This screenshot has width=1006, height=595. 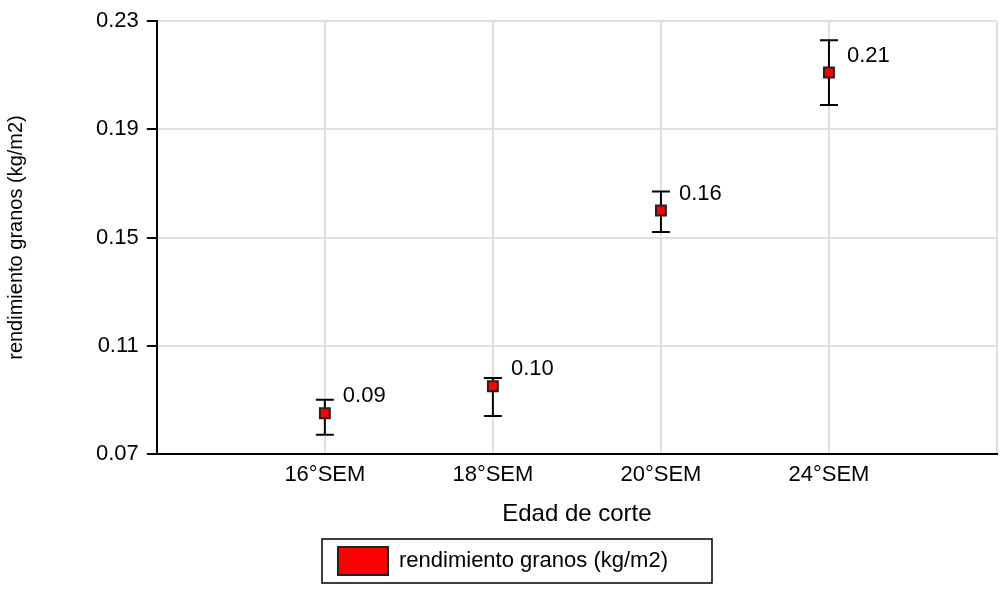 I want to click on x-axis-title: Edad de corte, so click(x=577, y=513).